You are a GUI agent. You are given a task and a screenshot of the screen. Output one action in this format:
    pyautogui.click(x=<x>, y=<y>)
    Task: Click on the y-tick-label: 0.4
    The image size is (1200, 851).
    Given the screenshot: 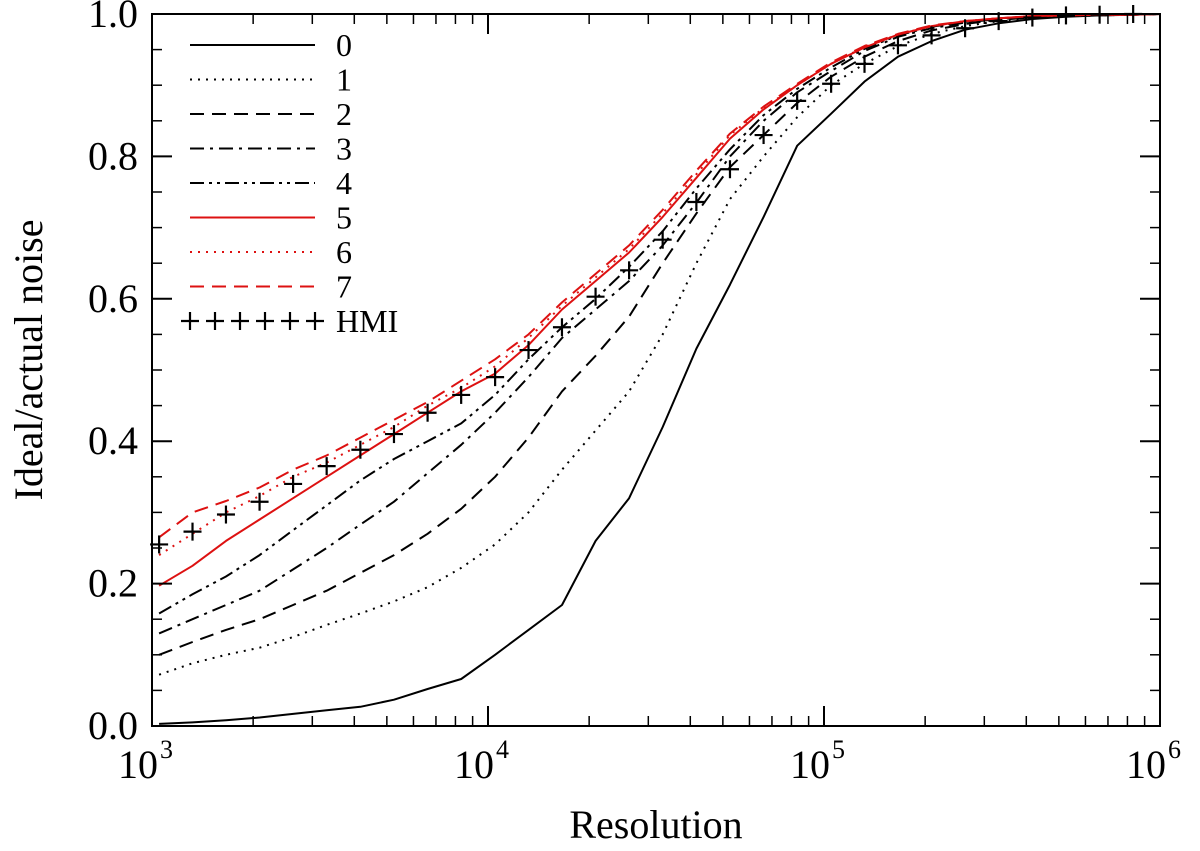 What is the action you would take?
    pyautogui.click(x=113, y=440)
    